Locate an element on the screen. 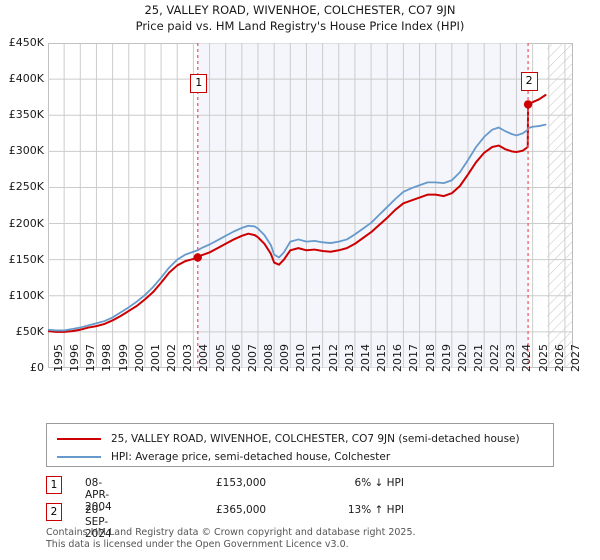  x-tick-label: 2008 is located at coordinates (268, 358).